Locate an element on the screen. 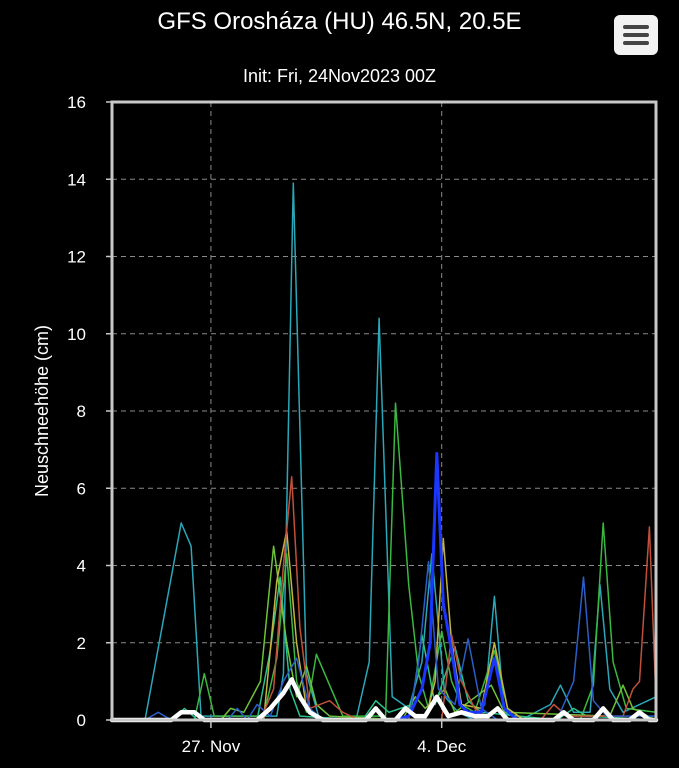 The width and height of the screenshot is (679, 768). y-tick-label: 2 is located at coordinates (81, 643).